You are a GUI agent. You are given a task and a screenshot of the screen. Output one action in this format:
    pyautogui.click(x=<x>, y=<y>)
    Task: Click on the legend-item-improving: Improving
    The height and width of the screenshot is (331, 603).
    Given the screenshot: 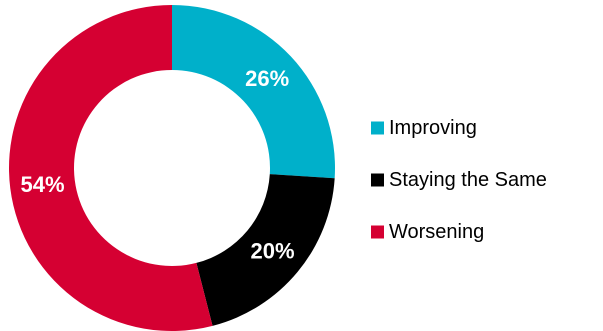 What is the action you would take?
    pyautogui.click(x=424, y=128)
    